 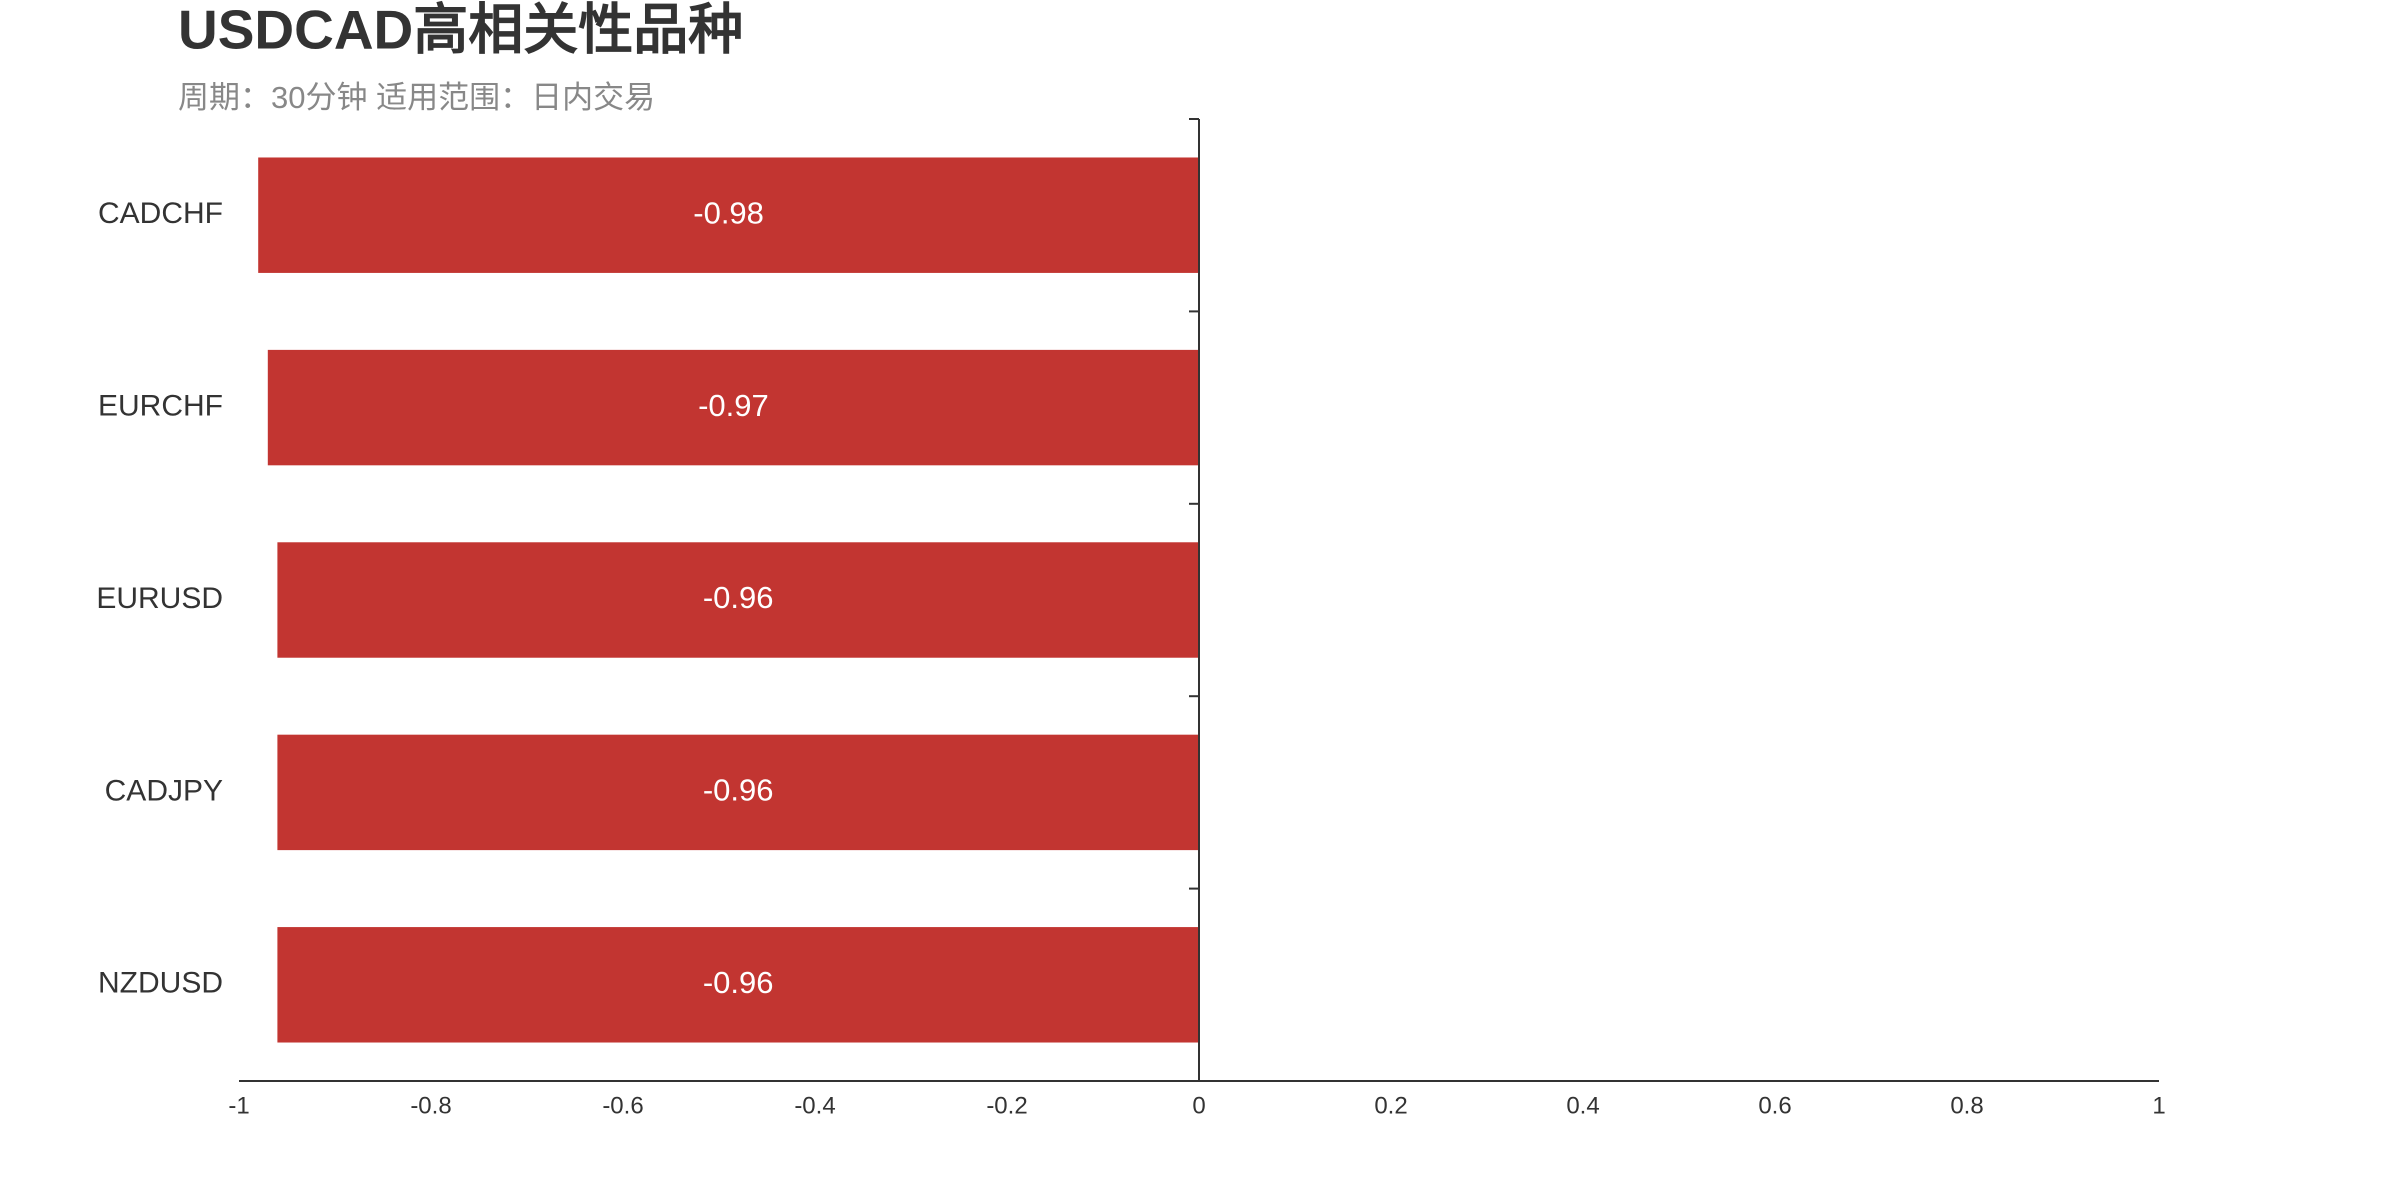 What do you see at coordinates (1006, 1105) in the screenshot?
I see `x-tick-label: -0.2` at bounding box center [1006, 1105].